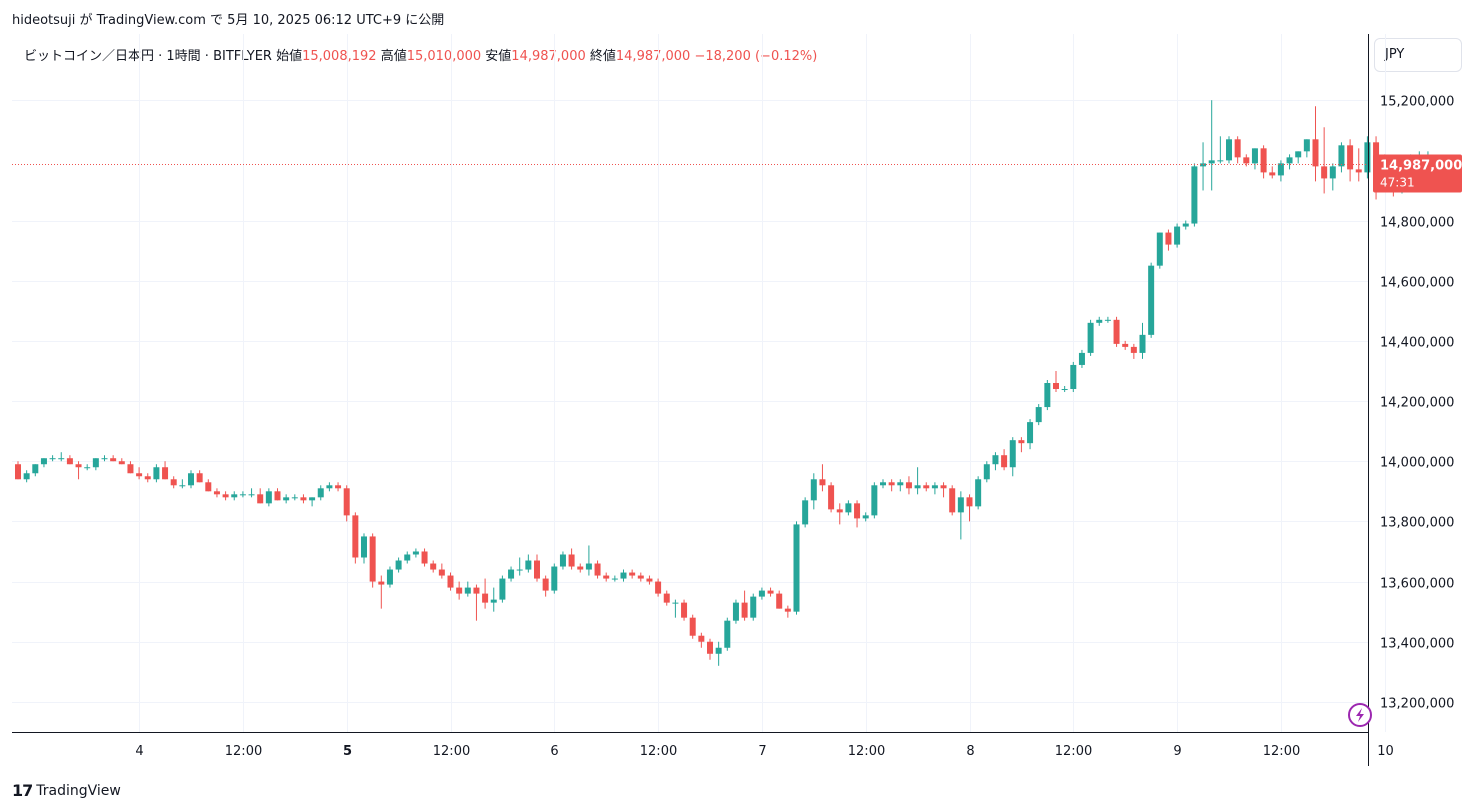 This screenshot has width=1479, height=811. What do you see at coordinates (393, 56) in the screenshot?
I see `high-label: 高値` at bounding box center [393, 56].